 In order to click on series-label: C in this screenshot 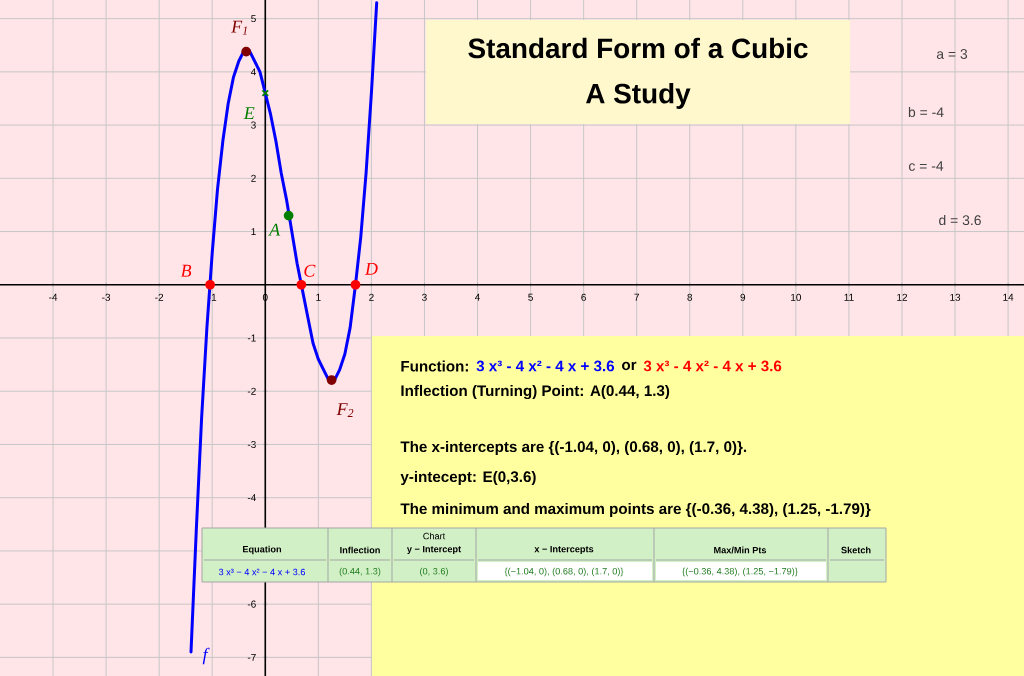, I will do `click(310, 270)`.